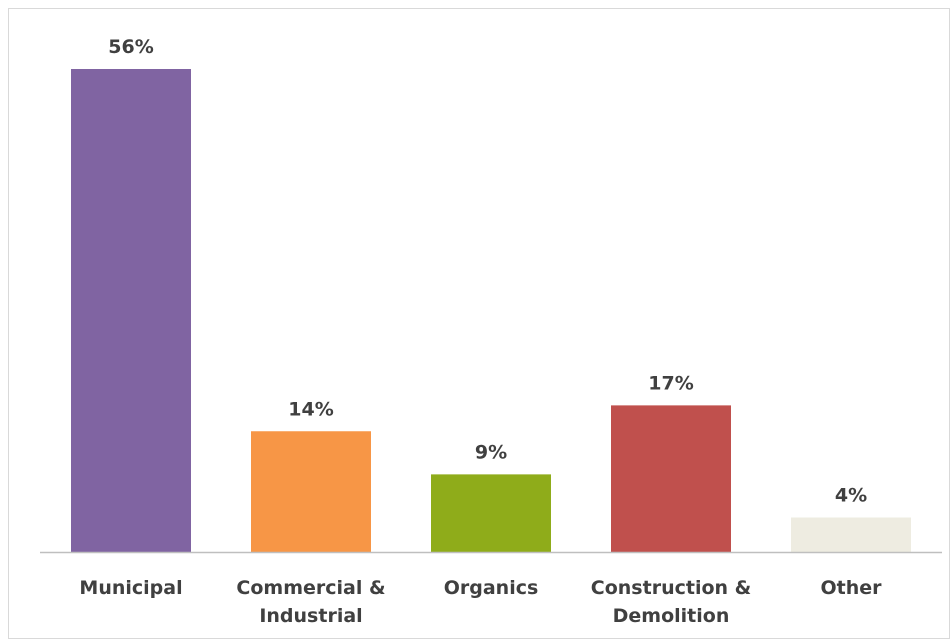 This screenshot has width=952, height=641. I want to click on bar-organics, so click(491, 513).